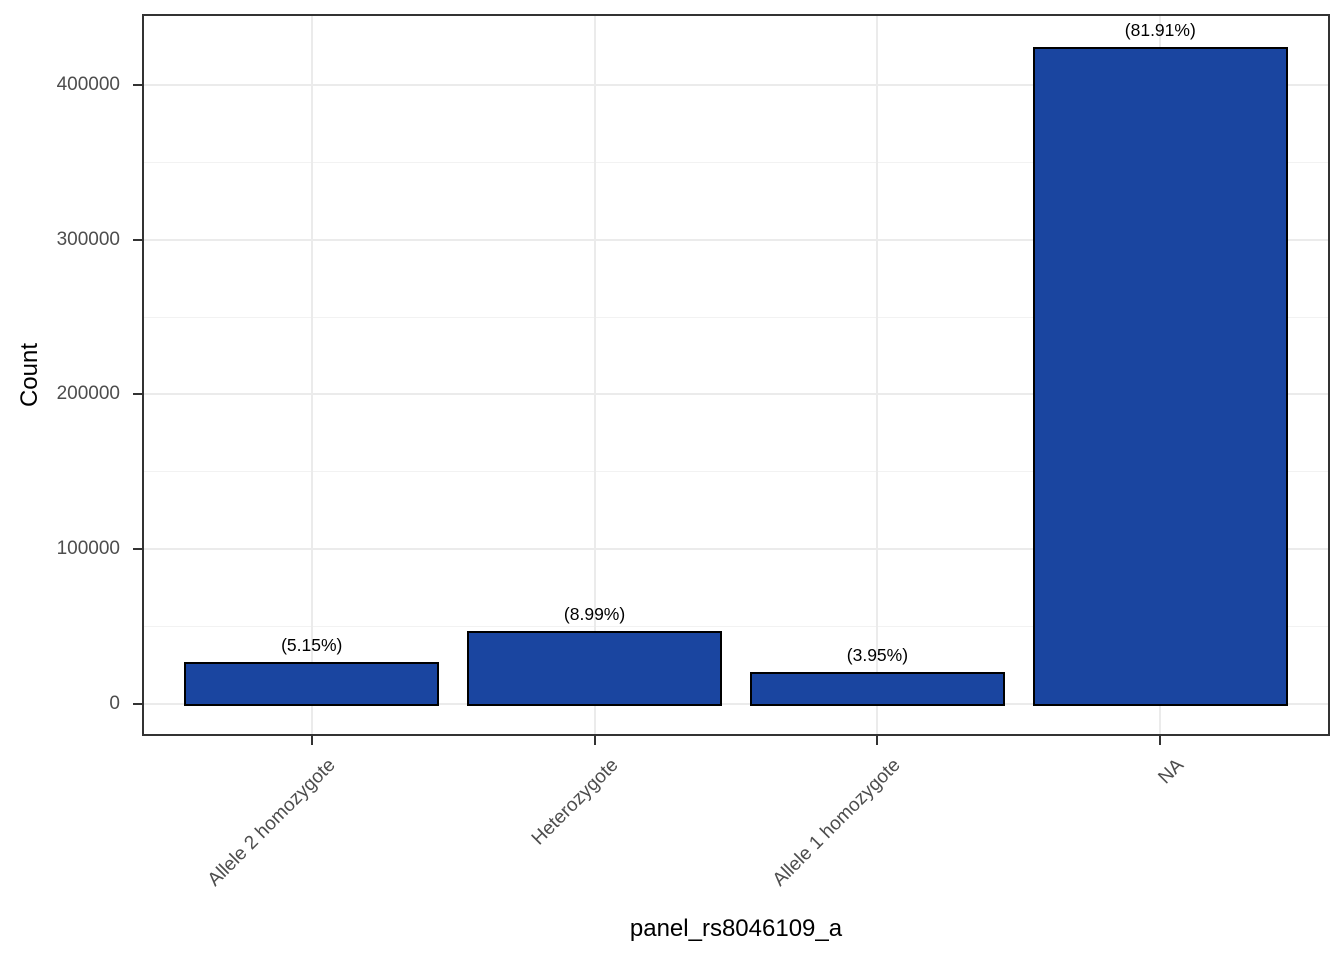 The width and height of the screenshot is (1344, 960). I want to click on bar-value-label: (8.99%), so click(594, 614).